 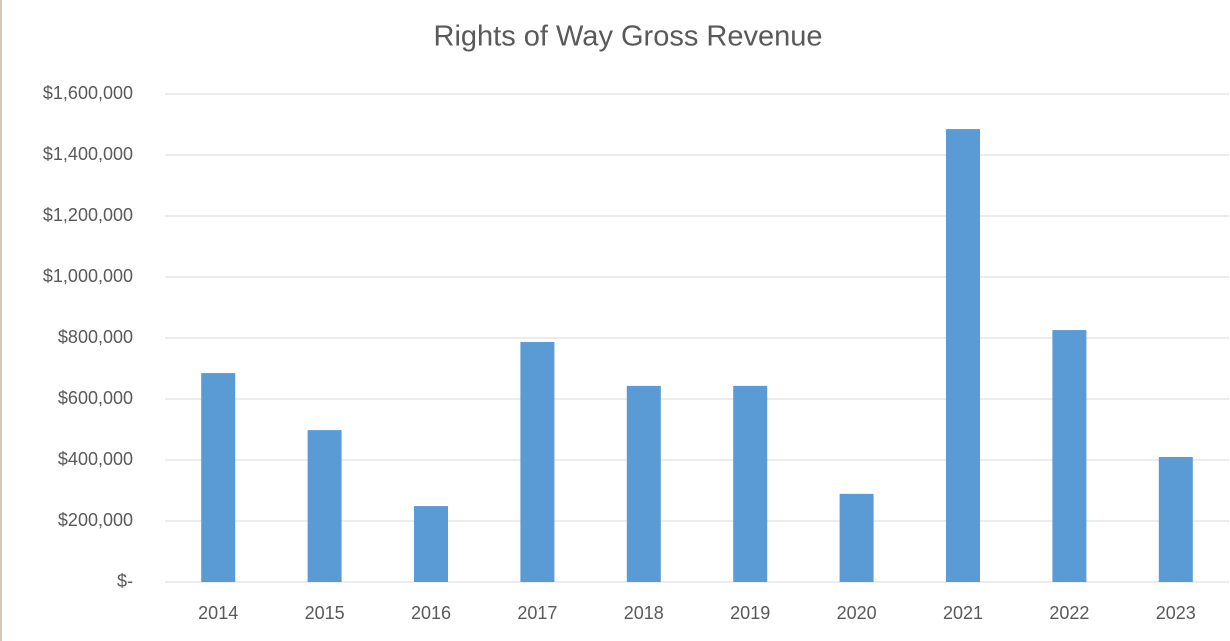 What do you see at coordinates (537, 613) in the screenshot?
I see `x-tick-label: 2017` at bounding box center [537, 613].